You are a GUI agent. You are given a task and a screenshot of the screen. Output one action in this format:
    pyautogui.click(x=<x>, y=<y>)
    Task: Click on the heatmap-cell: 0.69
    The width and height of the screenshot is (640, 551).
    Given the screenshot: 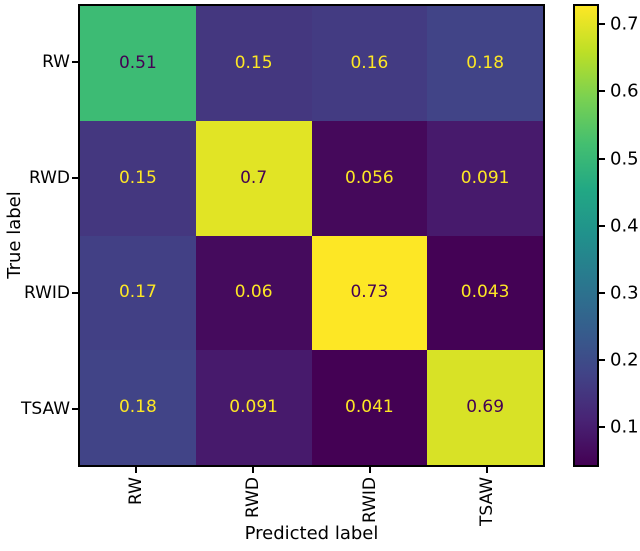 What is the action you would take?
    pyautogui.click(x=485, y=407)
    